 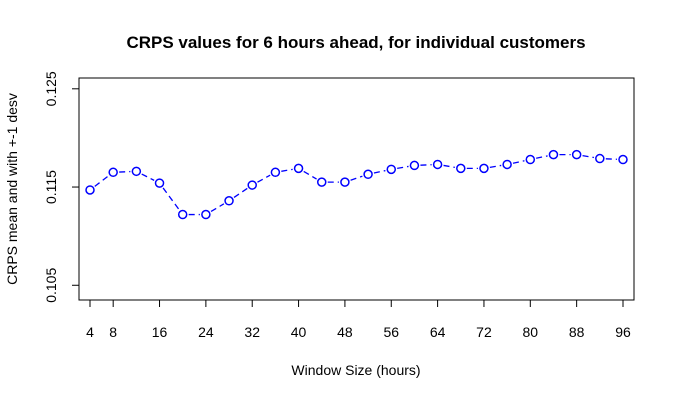 What do you see at coordinates (51, 187) in the screenshot?
I see `y-tick-label: 0.115` at bounding box center [51, 187].